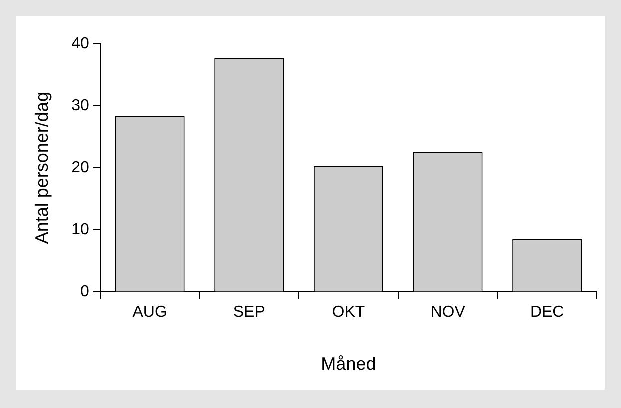 The image size is (621, 408). I want to click on y-tick-label: 0, so click(85, 292).